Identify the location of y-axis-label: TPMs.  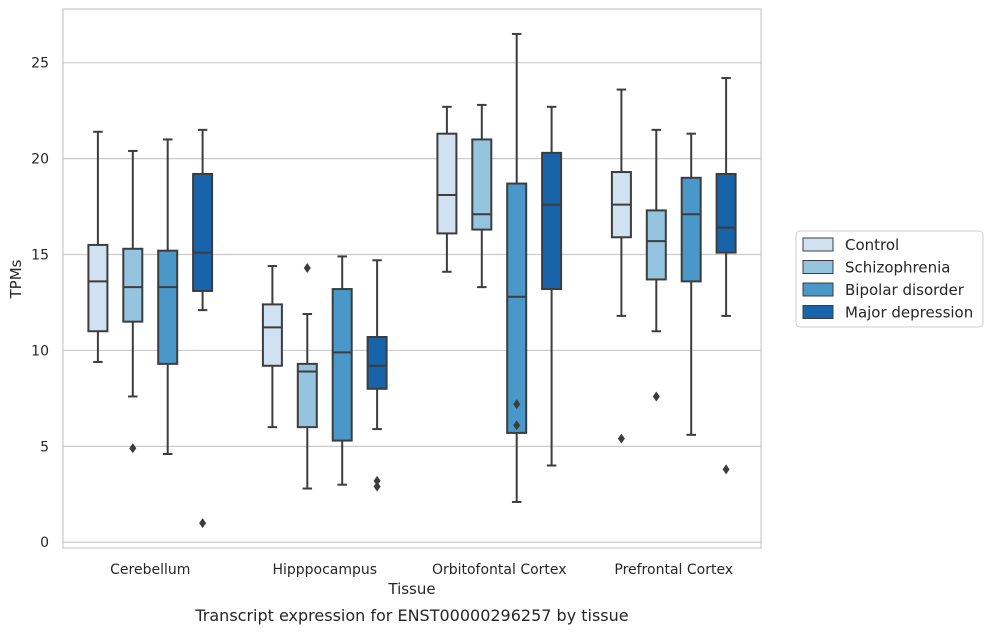
(16, 279).